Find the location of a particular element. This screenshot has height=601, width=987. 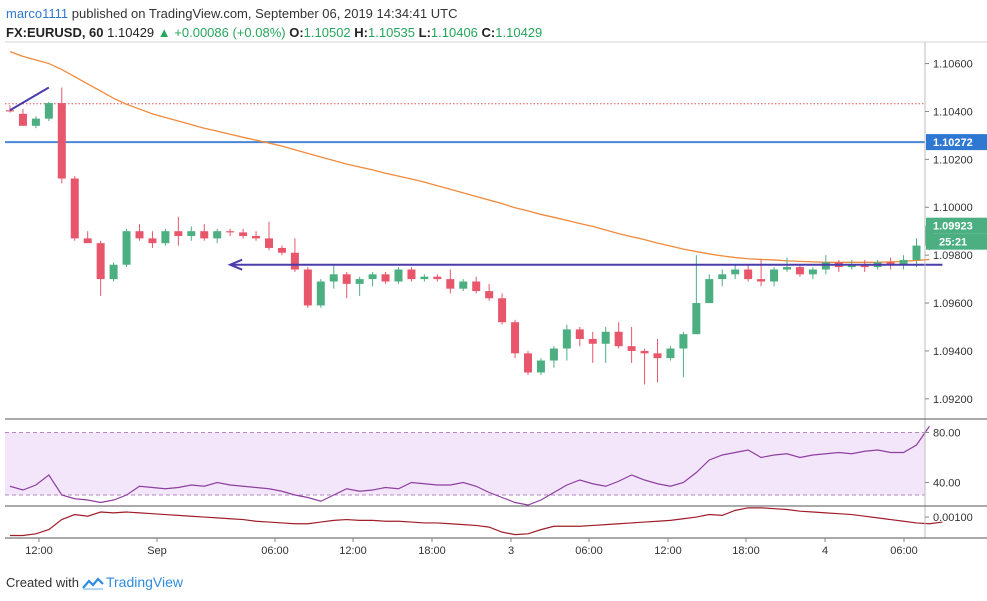

time-tick-label: 3 is located at coordinates (511, 551).